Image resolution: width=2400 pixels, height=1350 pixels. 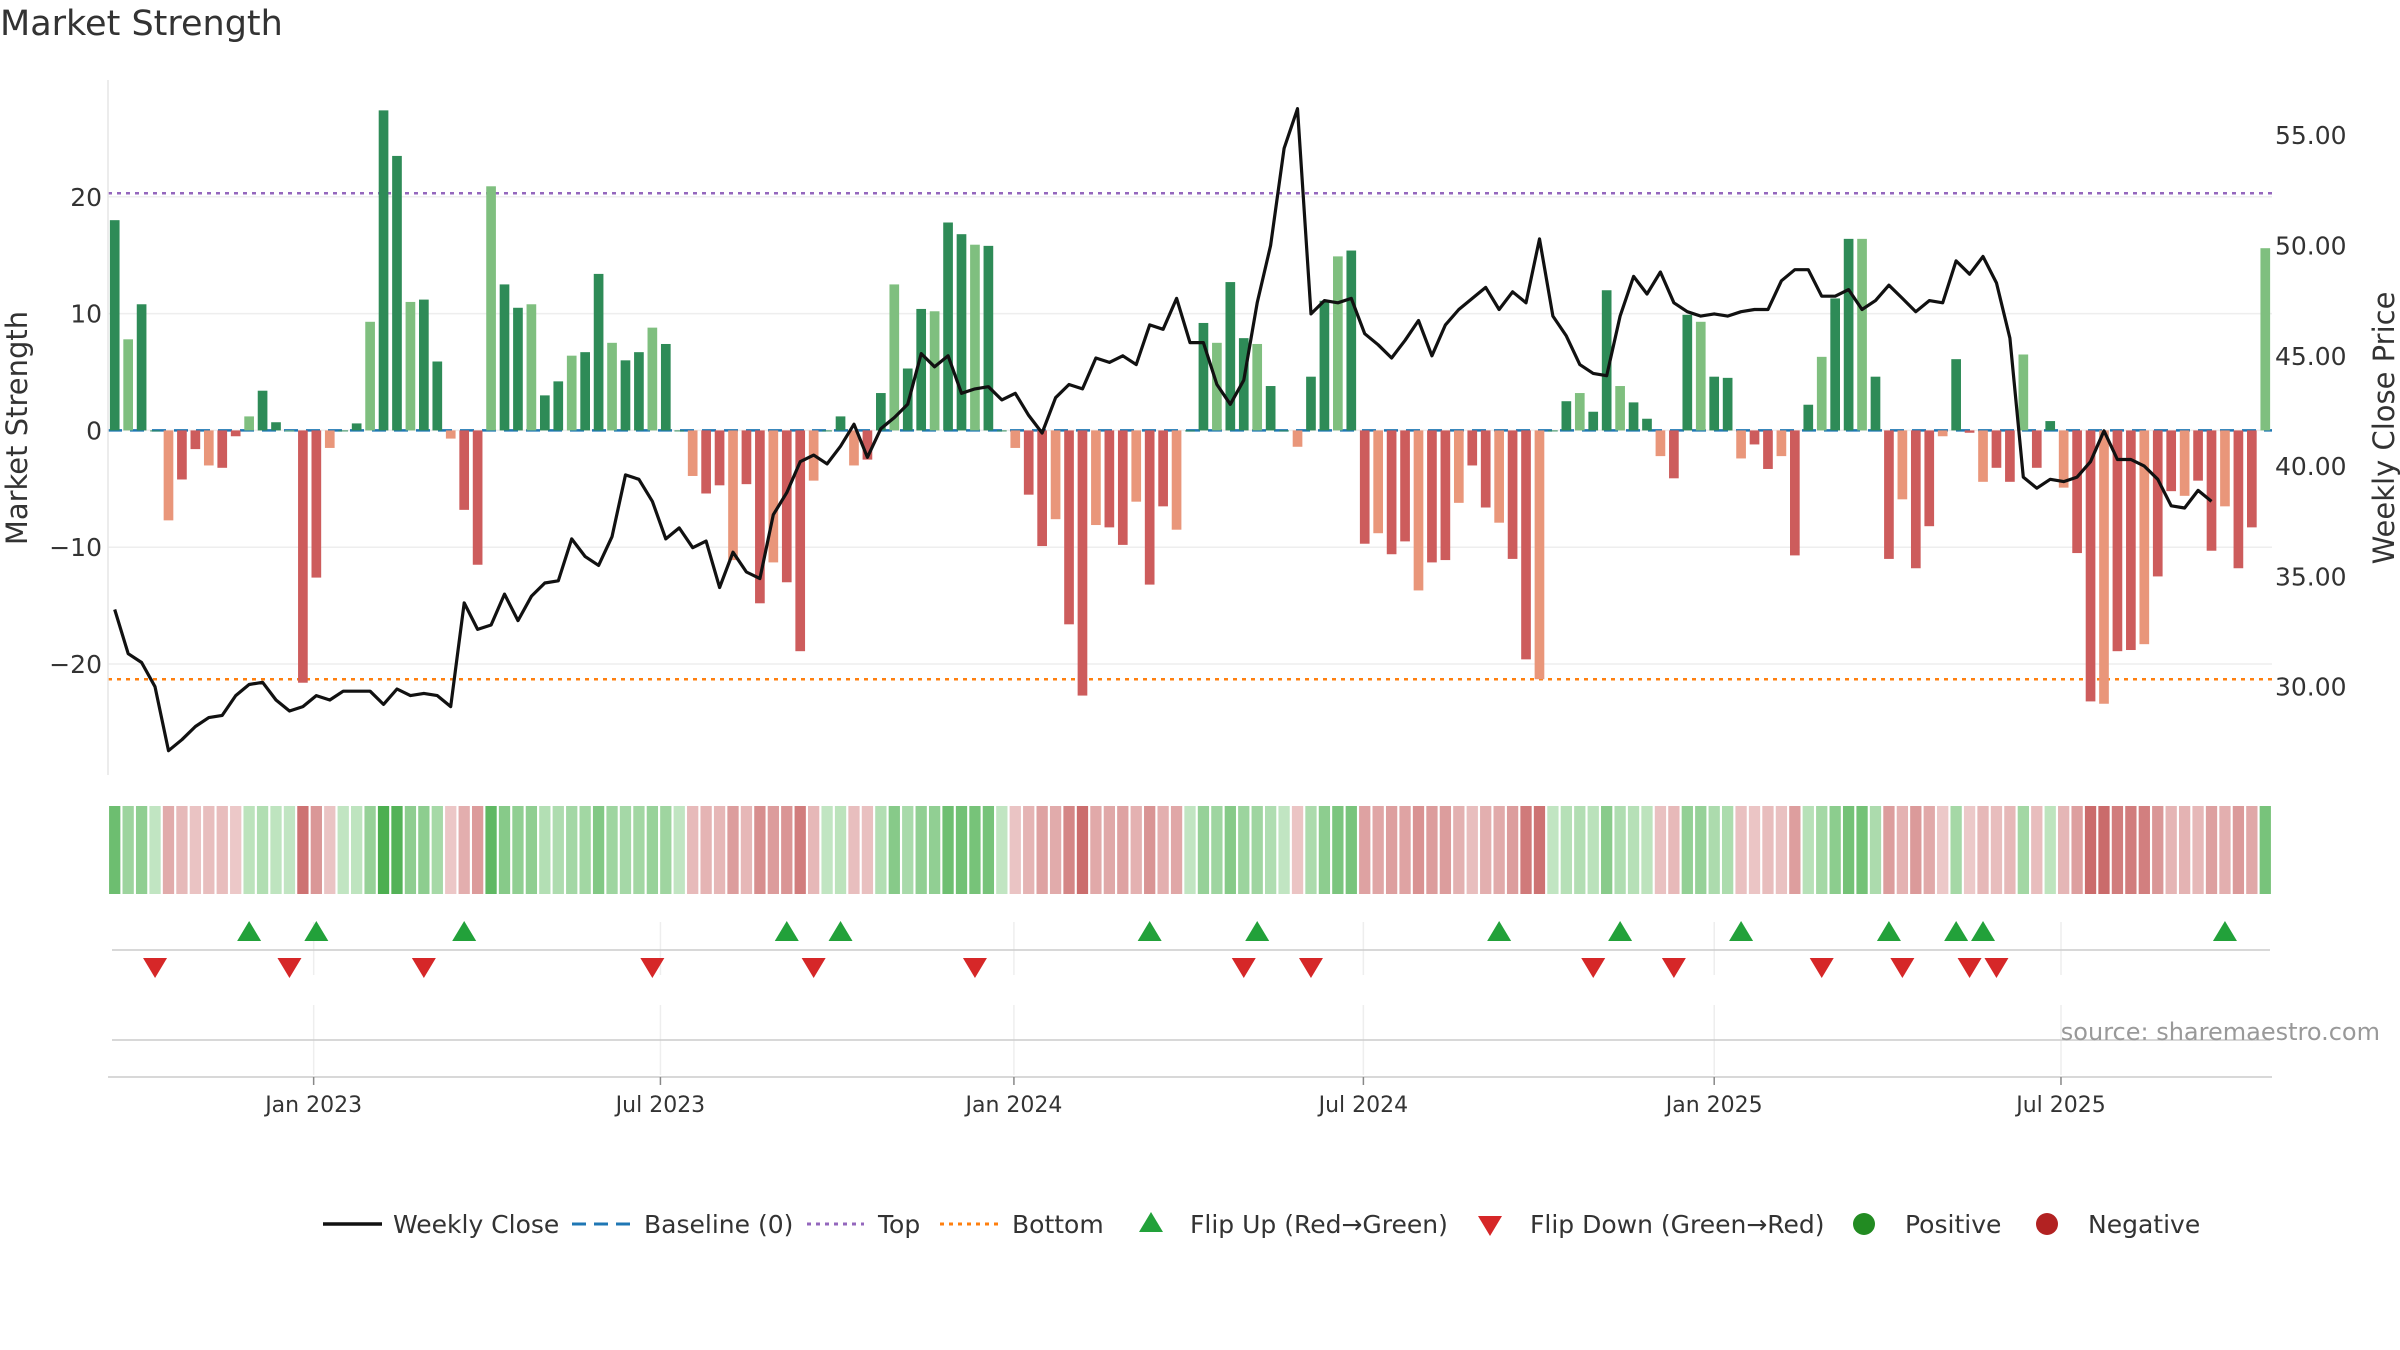 What do you see at coordinates (1191, 998) in the screenshot?
I see `flip-signal-rows` at bounding box center [1191, 998].